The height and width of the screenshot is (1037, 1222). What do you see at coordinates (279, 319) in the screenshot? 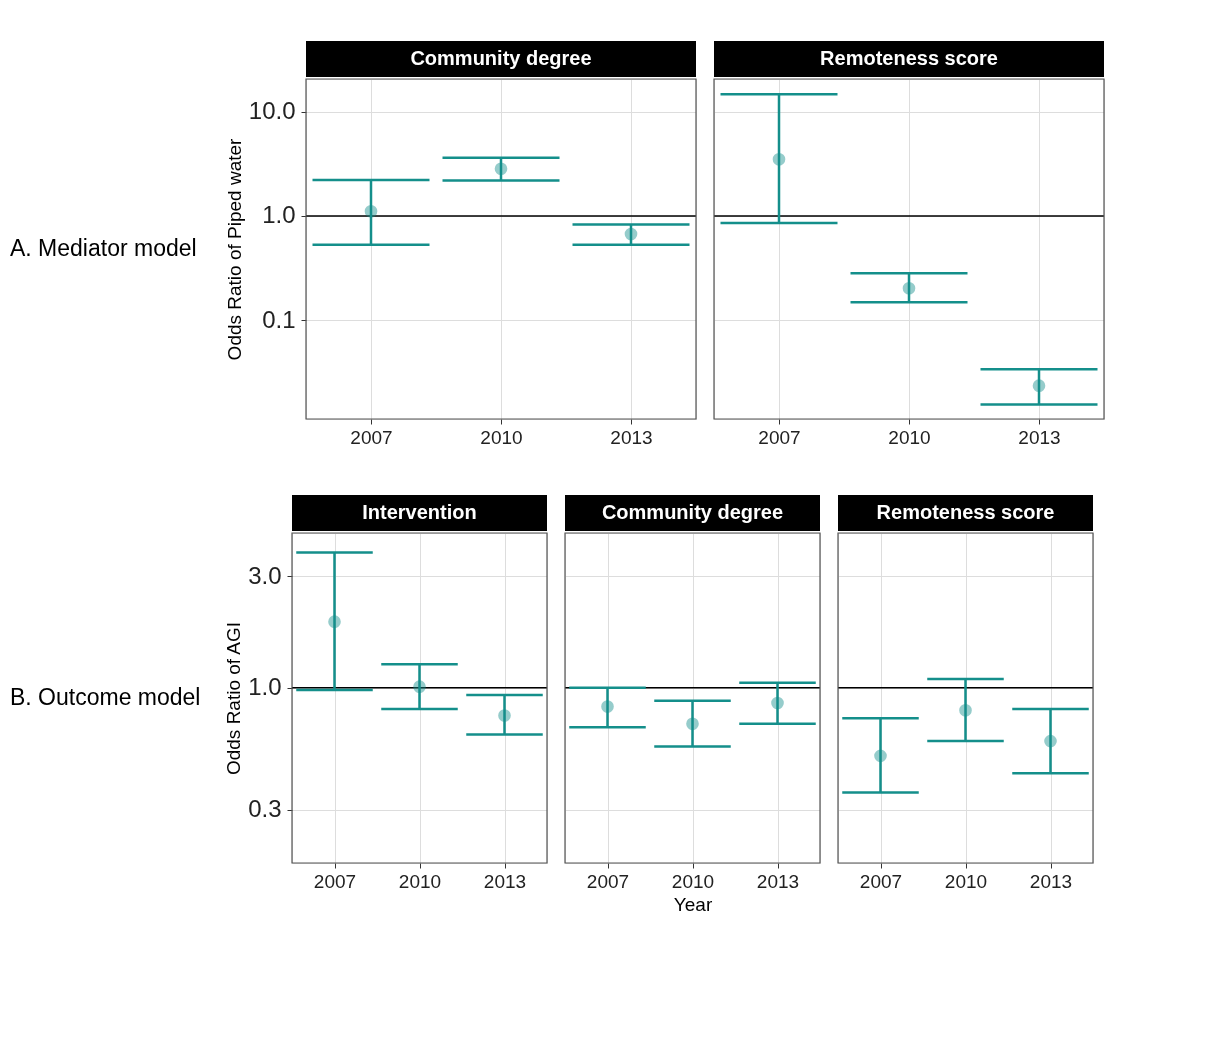
I see `y-tick-label: 0.1` at bounding box center [279, 319].